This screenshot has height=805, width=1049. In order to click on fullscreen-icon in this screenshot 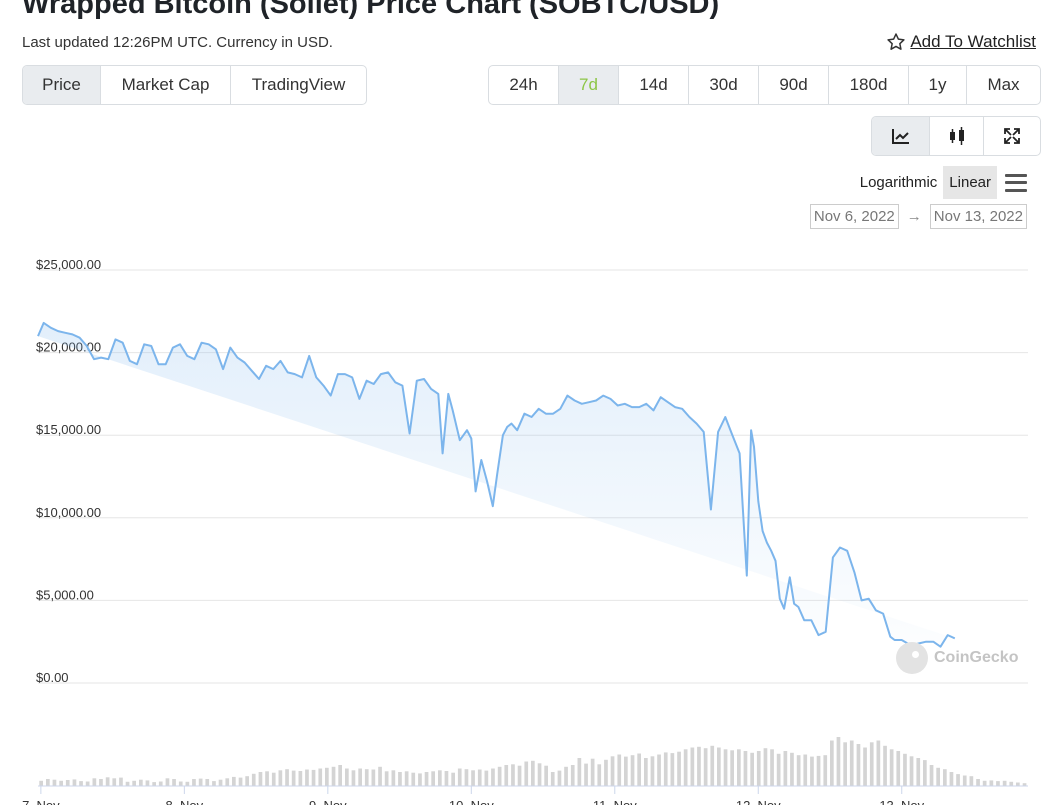, I will do `click(1012, 136)`.